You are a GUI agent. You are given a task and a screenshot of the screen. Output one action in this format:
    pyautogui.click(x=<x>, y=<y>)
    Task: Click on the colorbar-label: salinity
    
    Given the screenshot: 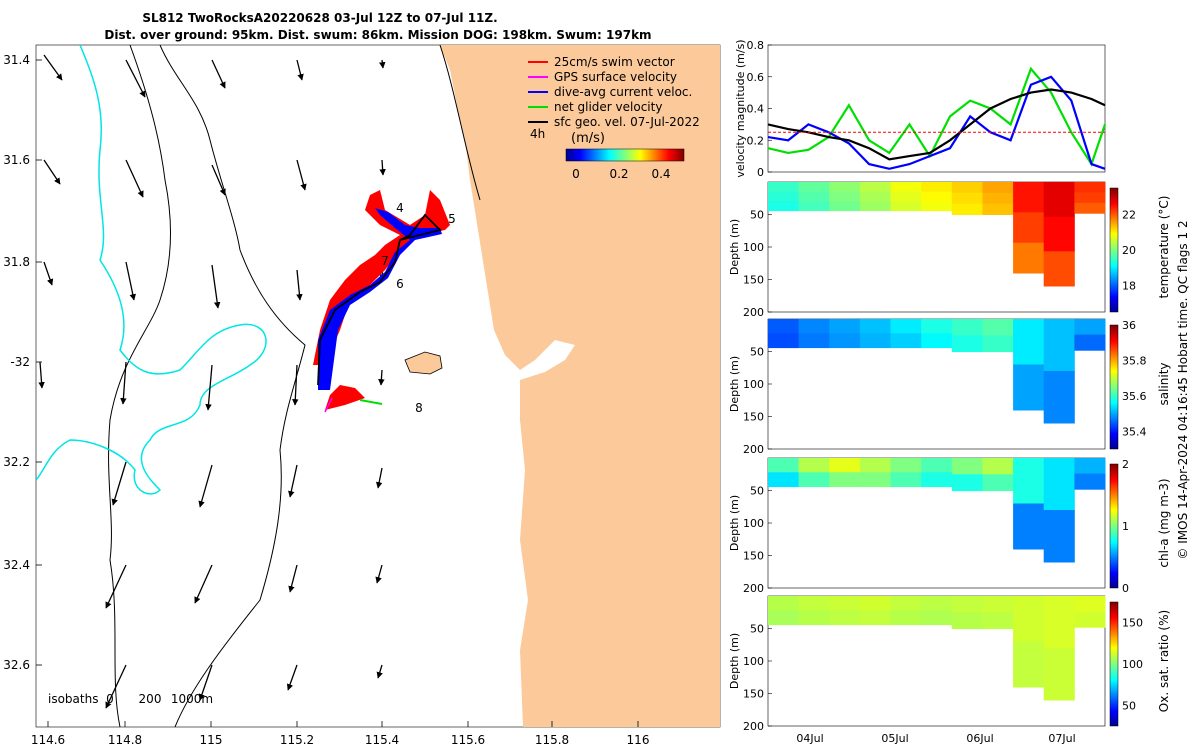 What is the action you would take?
    pyautogui.click(x=1164, y=383)
    